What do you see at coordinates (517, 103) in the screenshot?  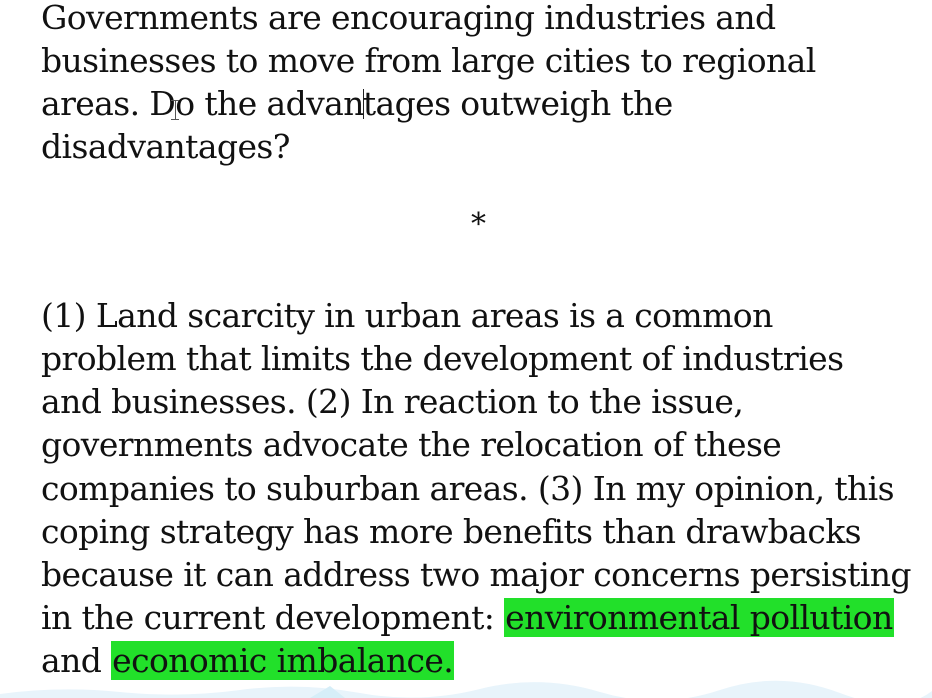 I see `prompt-line-3-after: tages outweigh the` at bounding box center [517, 103].